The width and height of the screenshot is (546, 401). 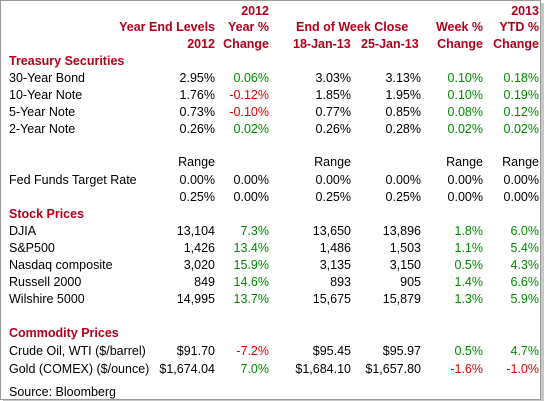 What do you see at coordinates (255, 11) in the screenshot?
I see `header-2012: 2012` at bounding box center [255, 11].